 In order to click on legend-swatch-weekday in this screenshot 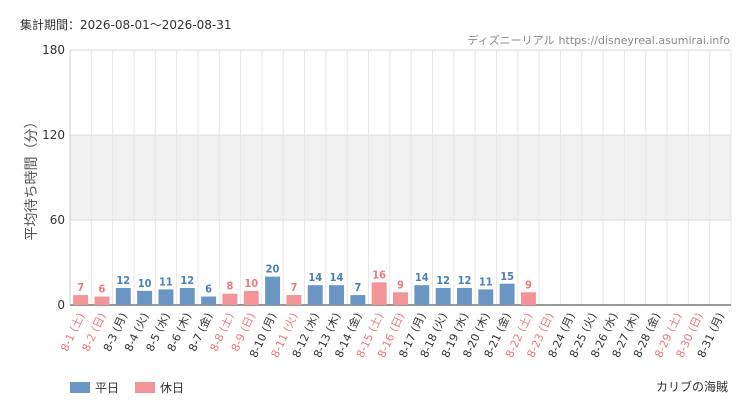, I will do `click(80, 387)`.